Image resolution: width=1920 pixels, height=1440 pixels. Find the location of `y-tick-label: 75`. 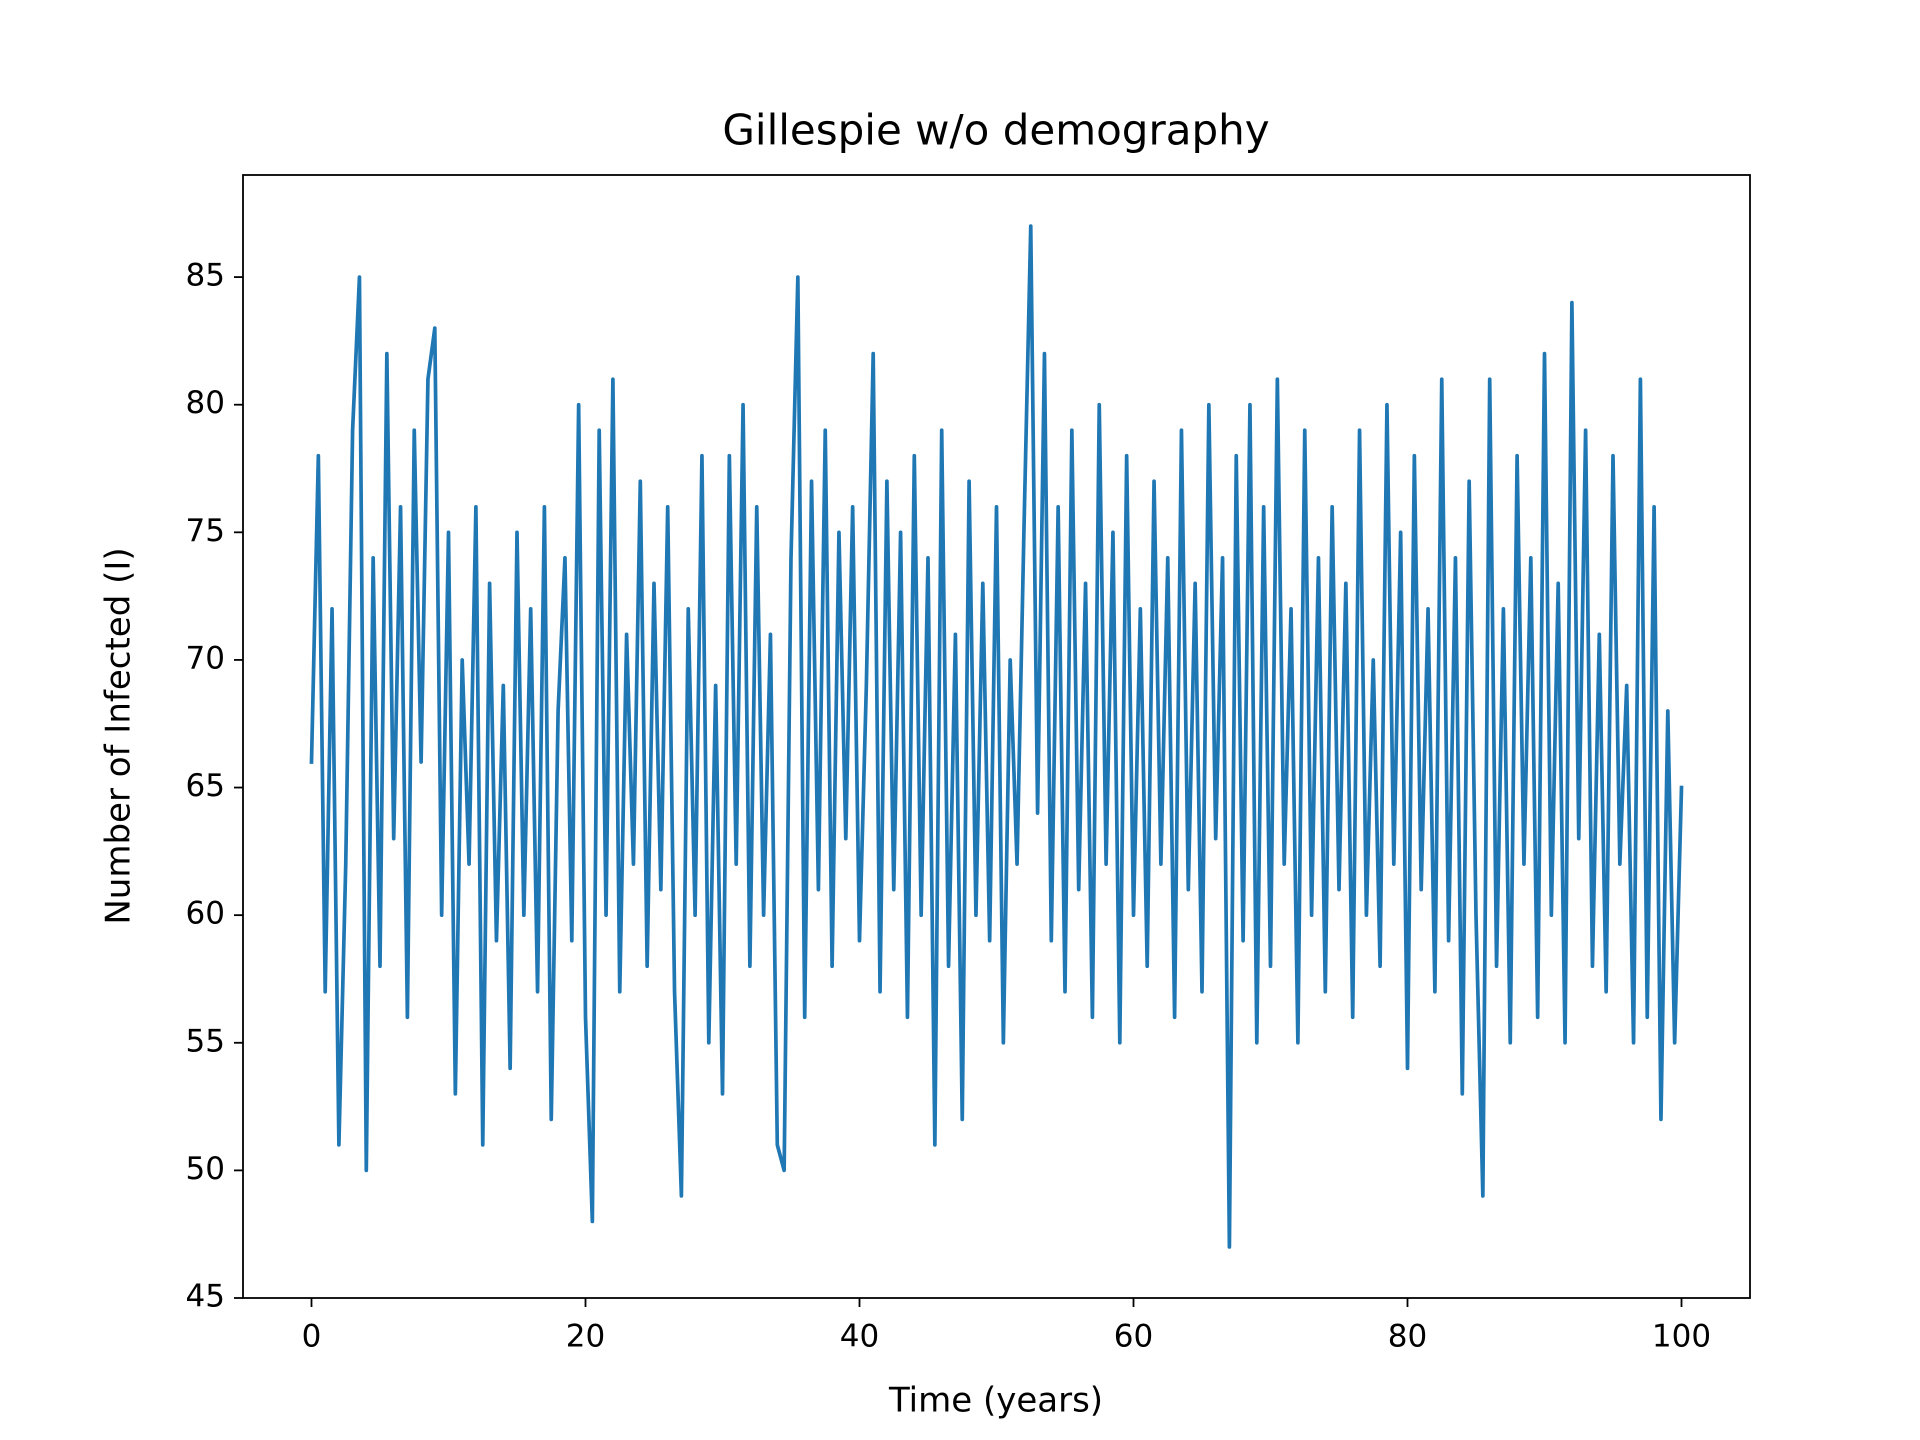

y-tick-label: 75 is located at coordinates (205, 531).